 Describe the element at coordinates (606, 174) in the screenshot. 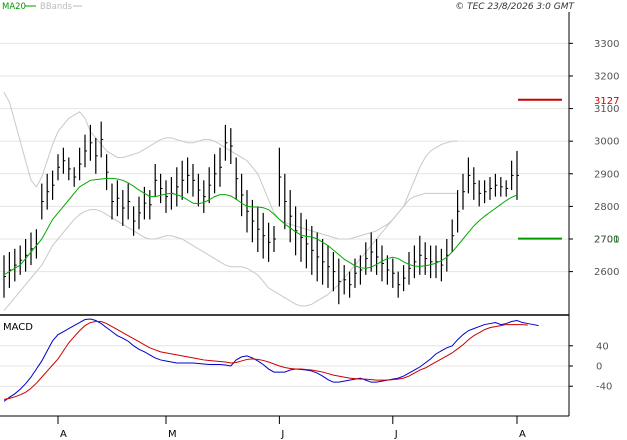

I see `price-tick-label: 2900` at that location.